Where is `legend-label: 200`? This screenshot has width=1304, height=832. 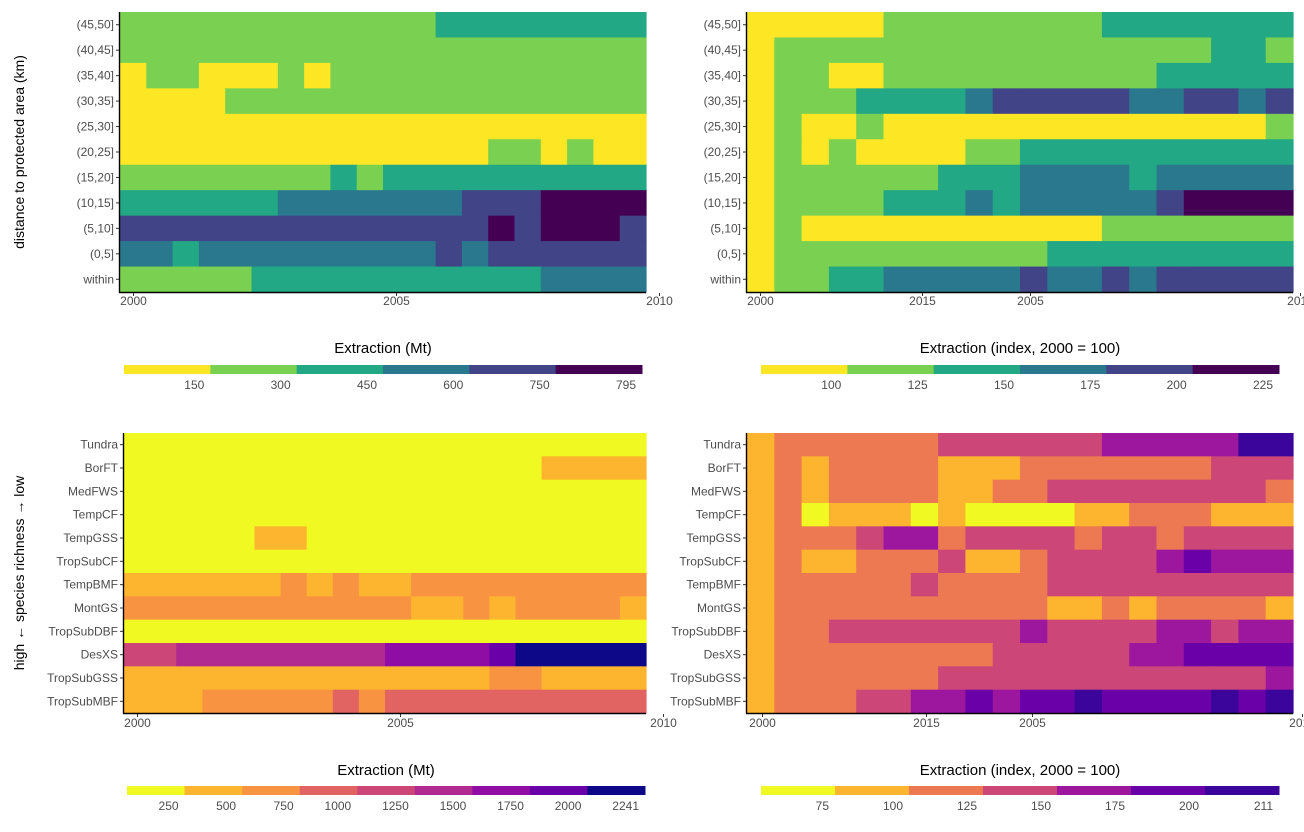 legend-label: 200 is located at coordinates (1189, 806).